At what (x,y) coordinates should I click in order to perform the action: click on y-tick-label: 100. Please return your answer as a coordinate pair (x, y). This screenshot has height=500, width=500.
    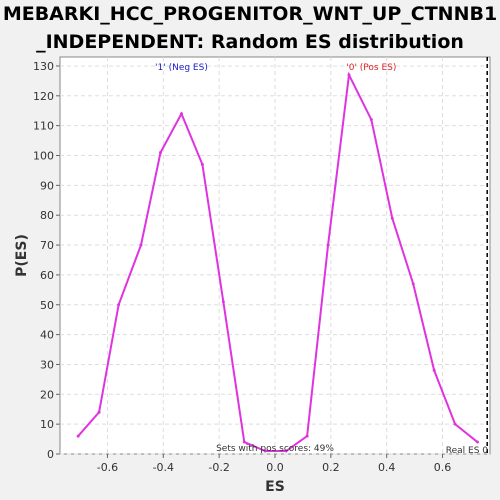
    Looking at the image, I should click on (43, 156).